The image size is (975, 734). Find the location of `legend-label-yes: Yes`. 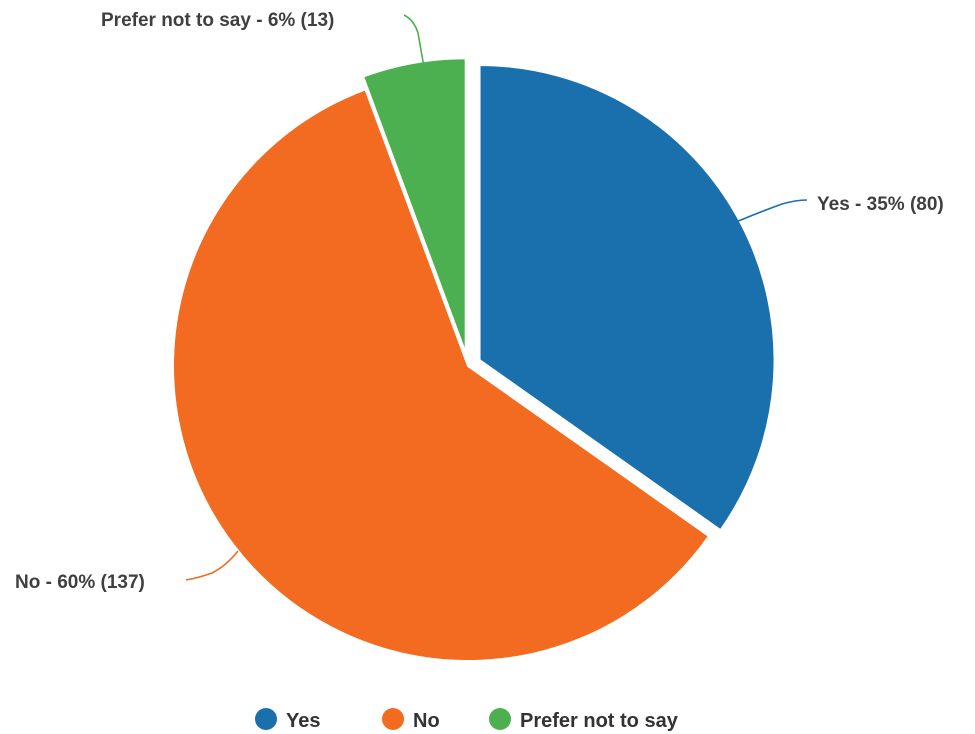

legend-label-yes: Yes is located at coordinates (303, 721).